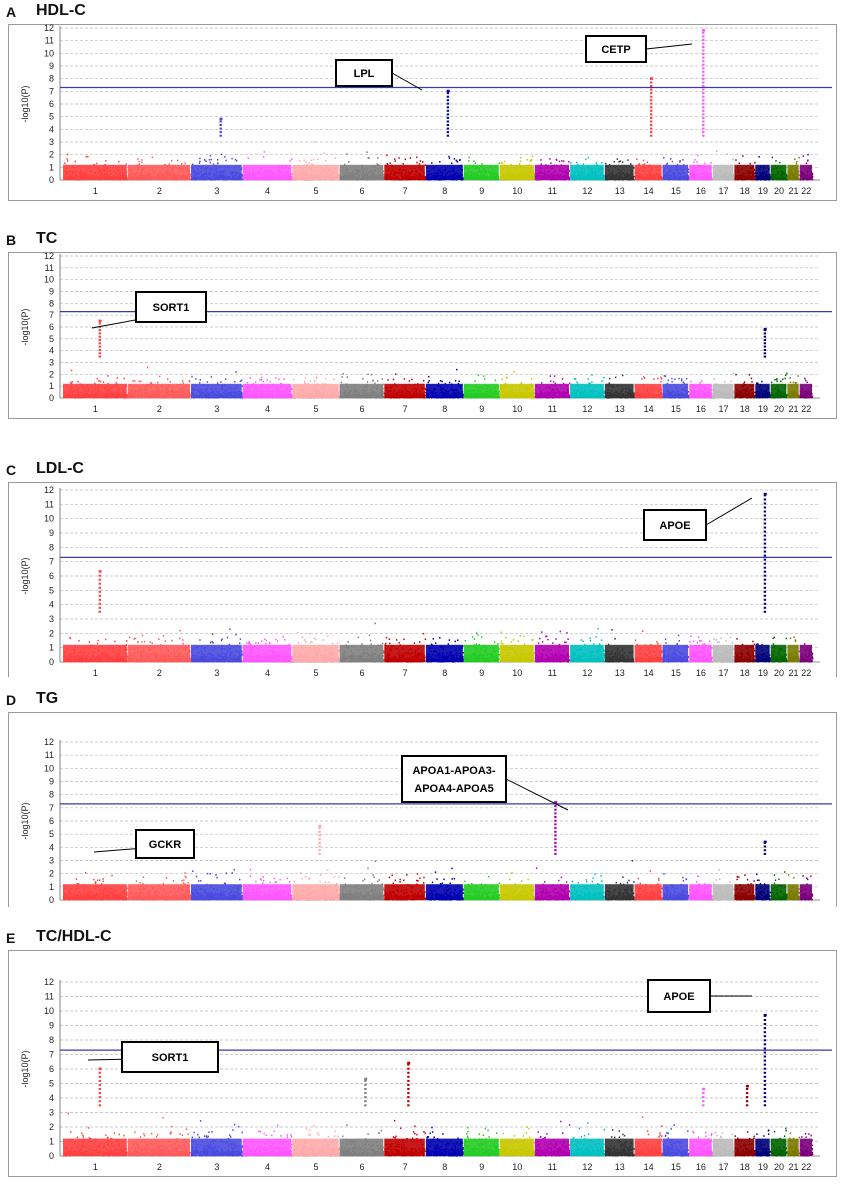 This screenshot has height=1188, width=860. I want to click on chromosome-label: 15, so click(676, 191).